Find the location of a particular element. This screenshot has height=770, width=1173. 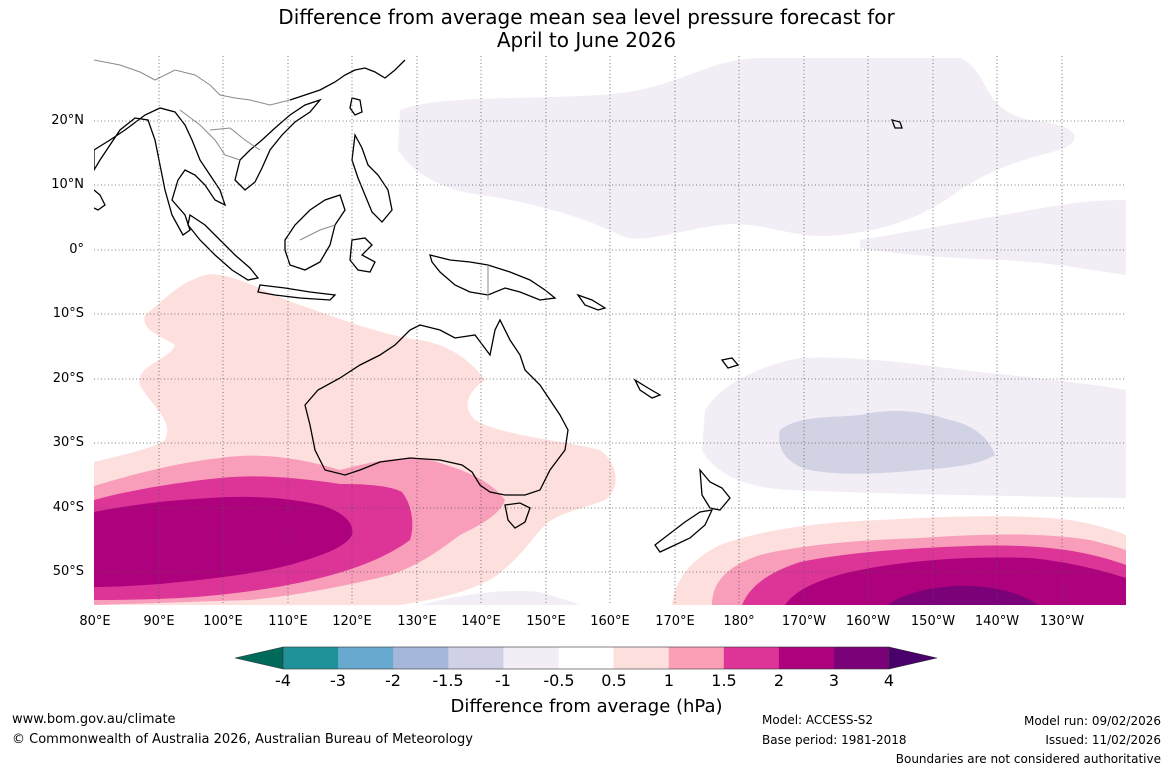

anomaly-pos-3-southern-pacific is located at coordinates (963, 595).